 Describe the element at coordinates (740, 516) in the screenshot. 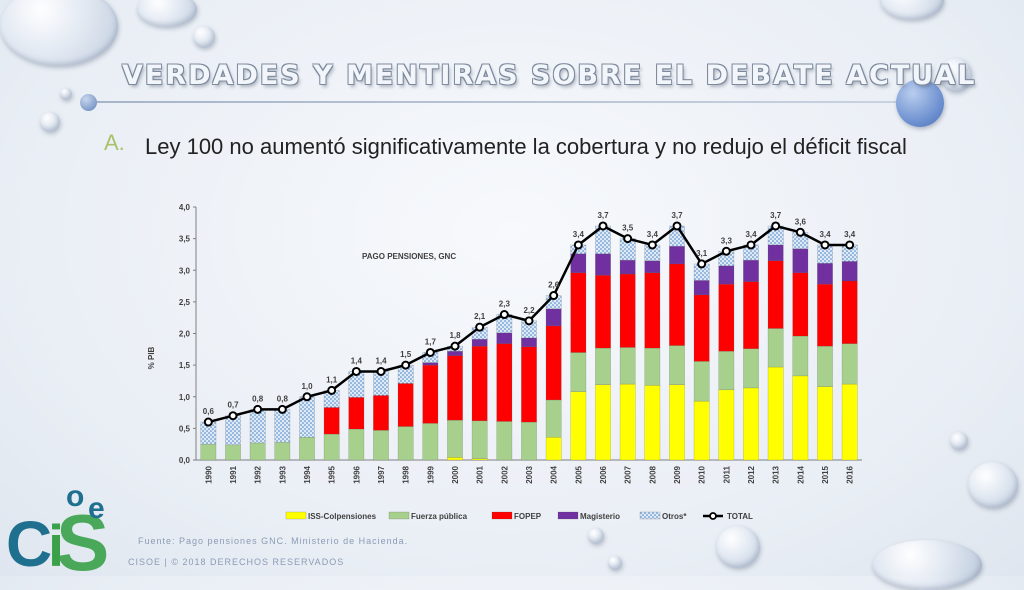

I see `legend-label: TOTAL` at that location.